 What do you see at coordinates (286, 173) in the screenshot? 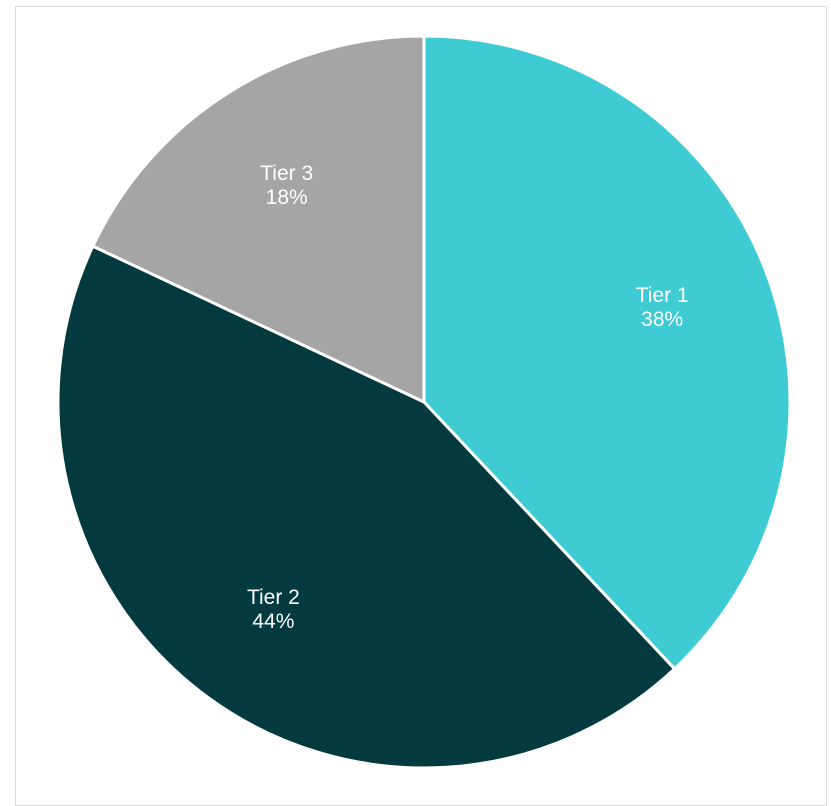
I see `slice-label-tier-3: Tier 3` at bounding box center [286, 173].